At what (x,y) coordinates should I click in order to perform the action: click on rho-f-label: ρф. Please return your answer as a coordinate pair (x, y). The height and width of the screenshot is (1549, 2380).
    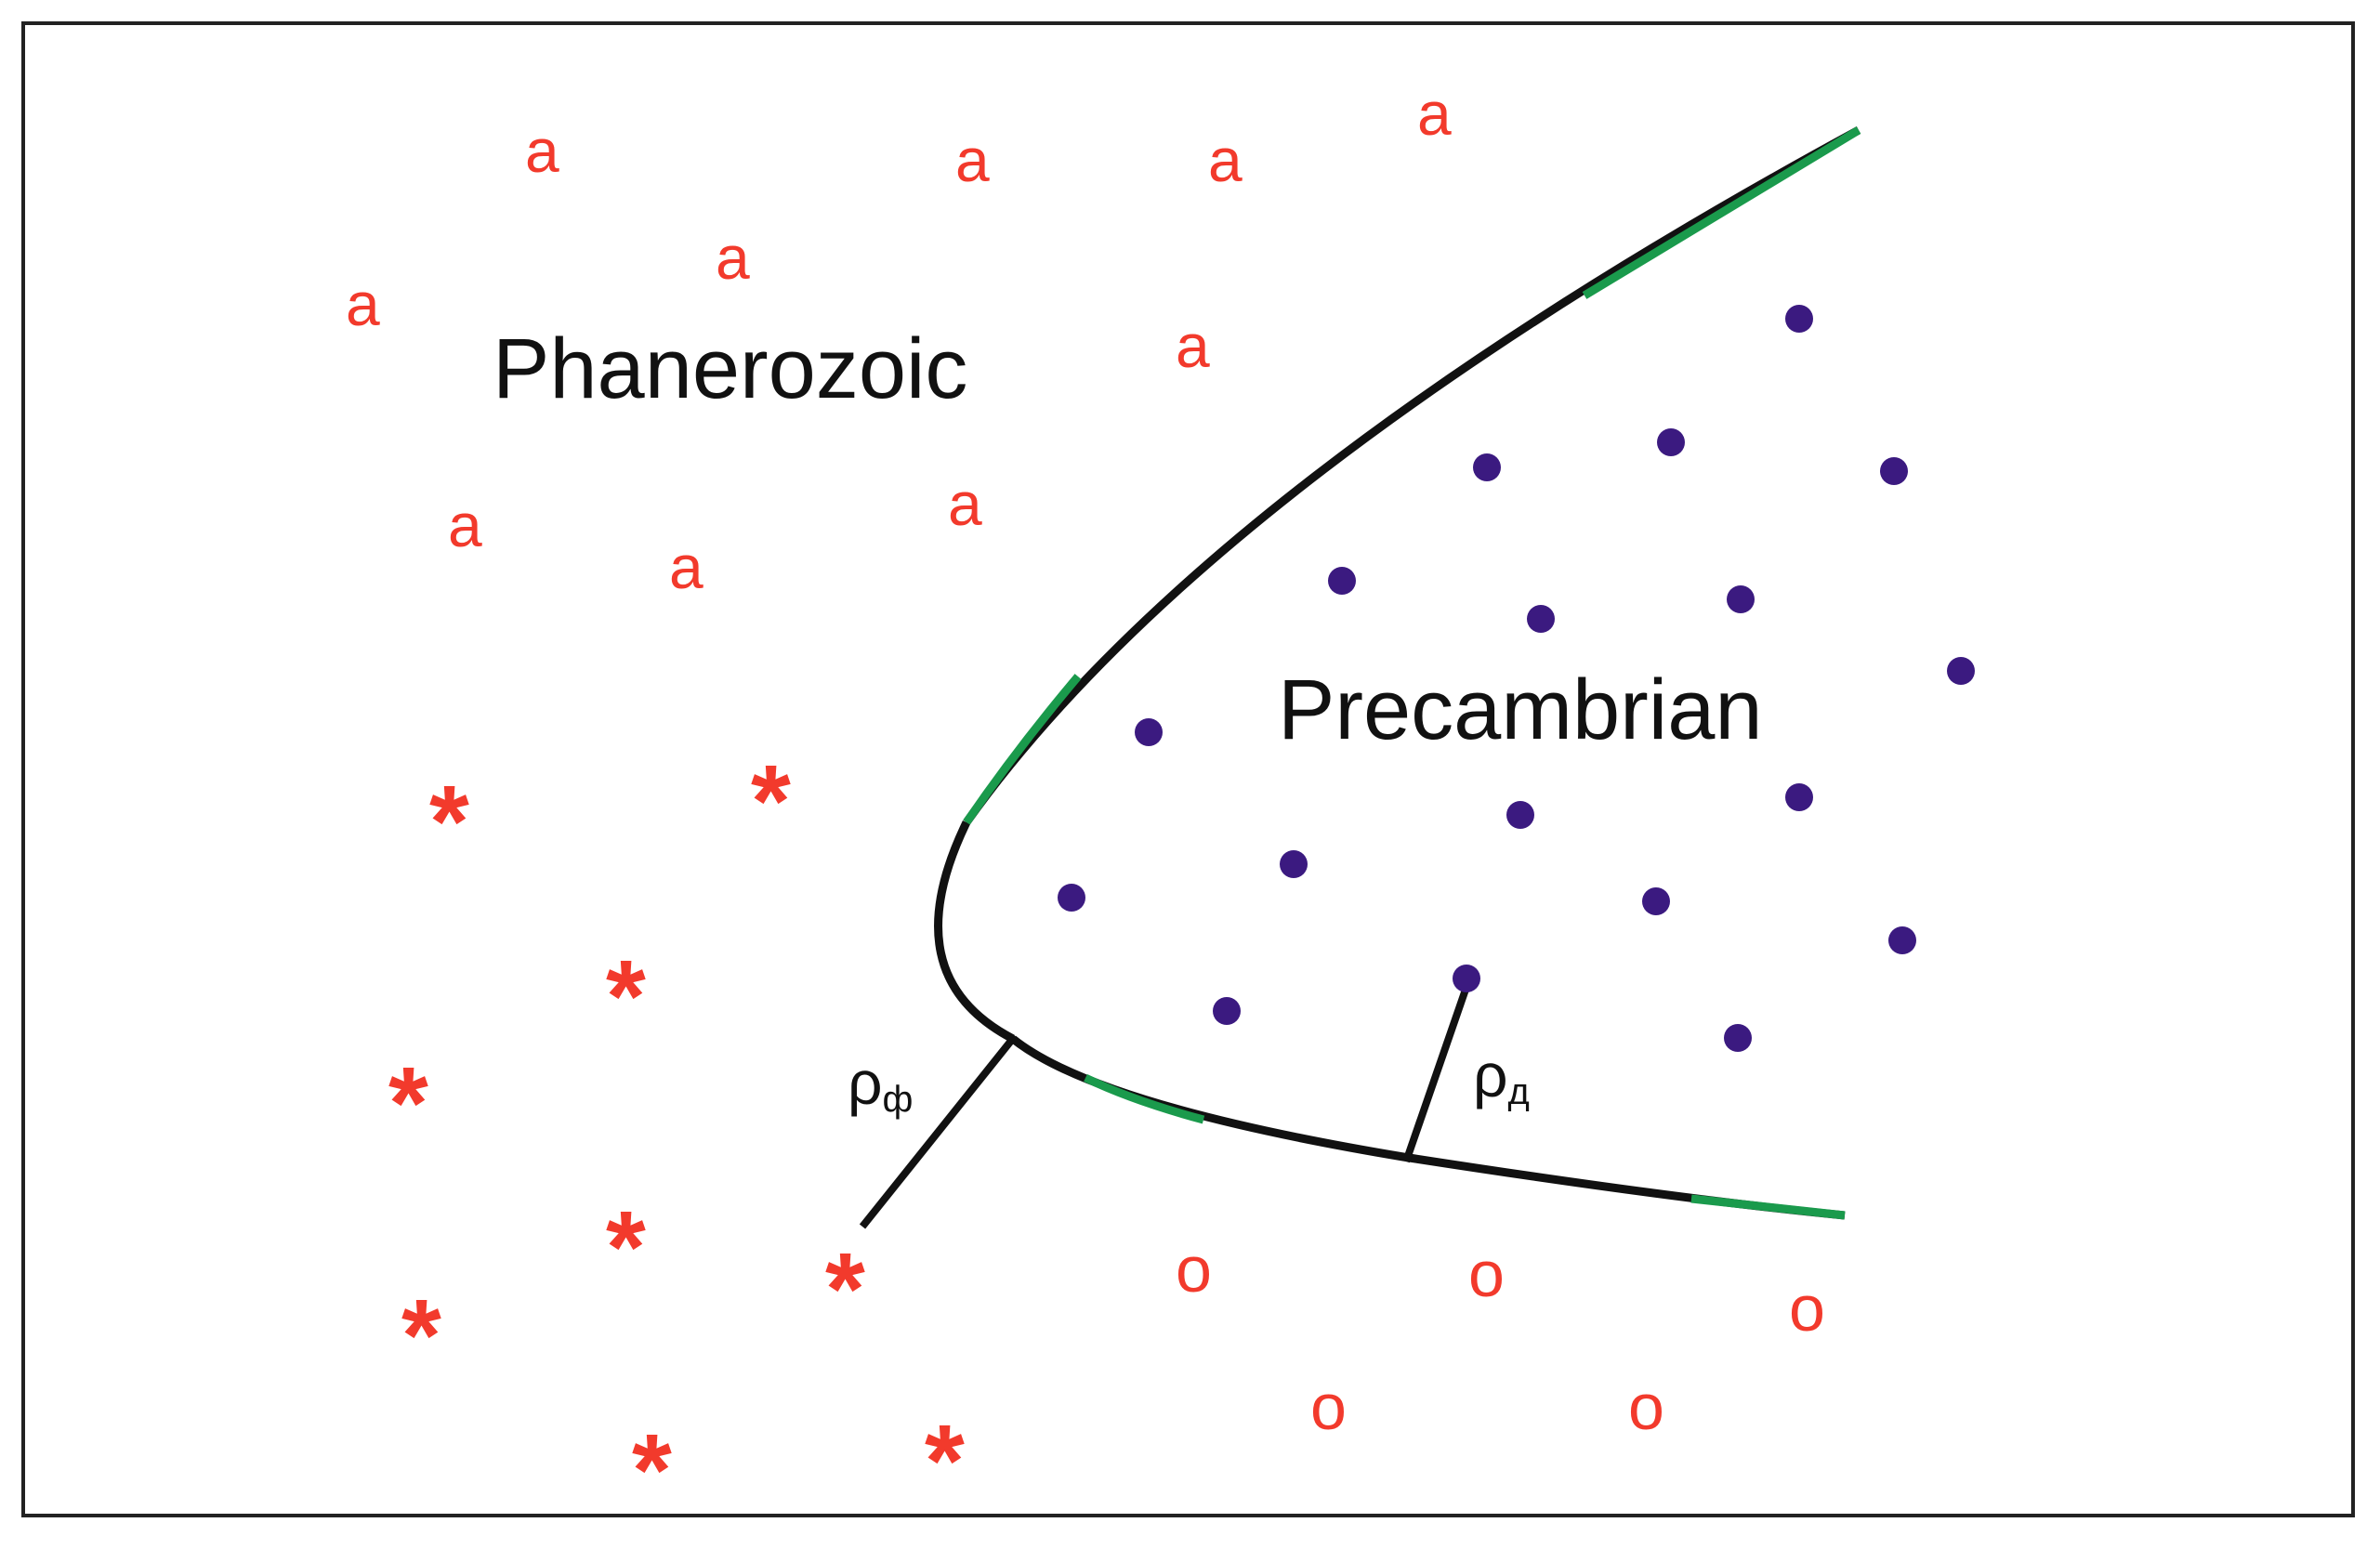
    Looking at the image, I should click on (880, 1084).